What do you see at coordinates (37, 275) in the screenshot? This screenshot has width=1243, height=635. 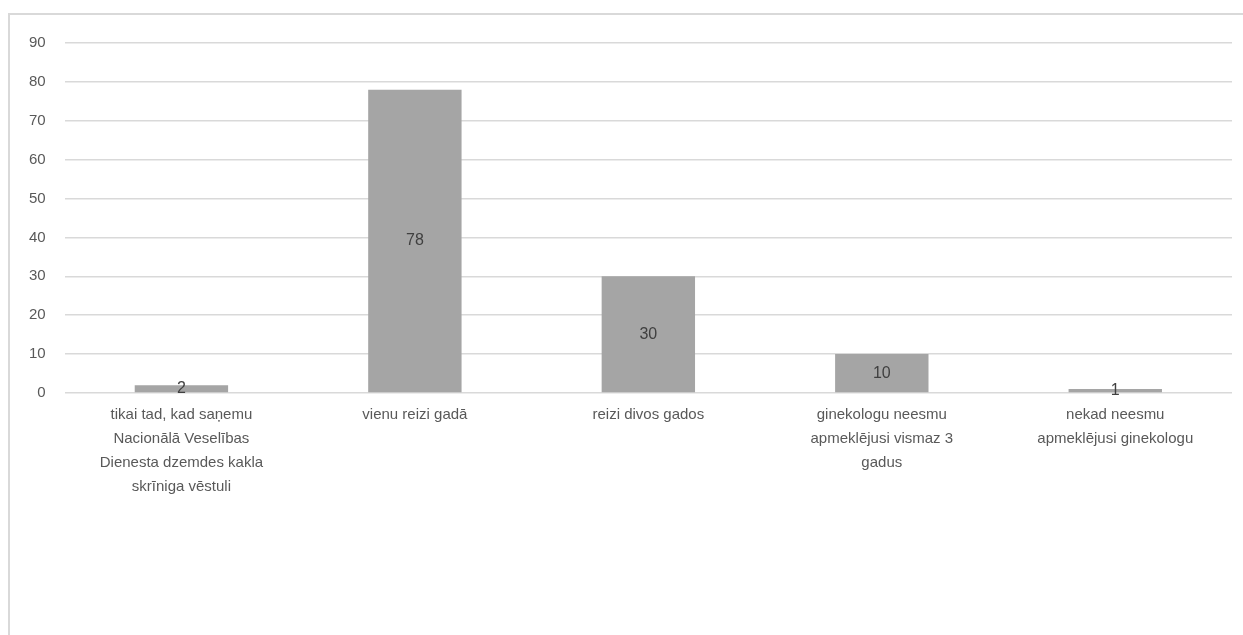 I see `y-tick-label: 30` at bounding box center [37, 275].